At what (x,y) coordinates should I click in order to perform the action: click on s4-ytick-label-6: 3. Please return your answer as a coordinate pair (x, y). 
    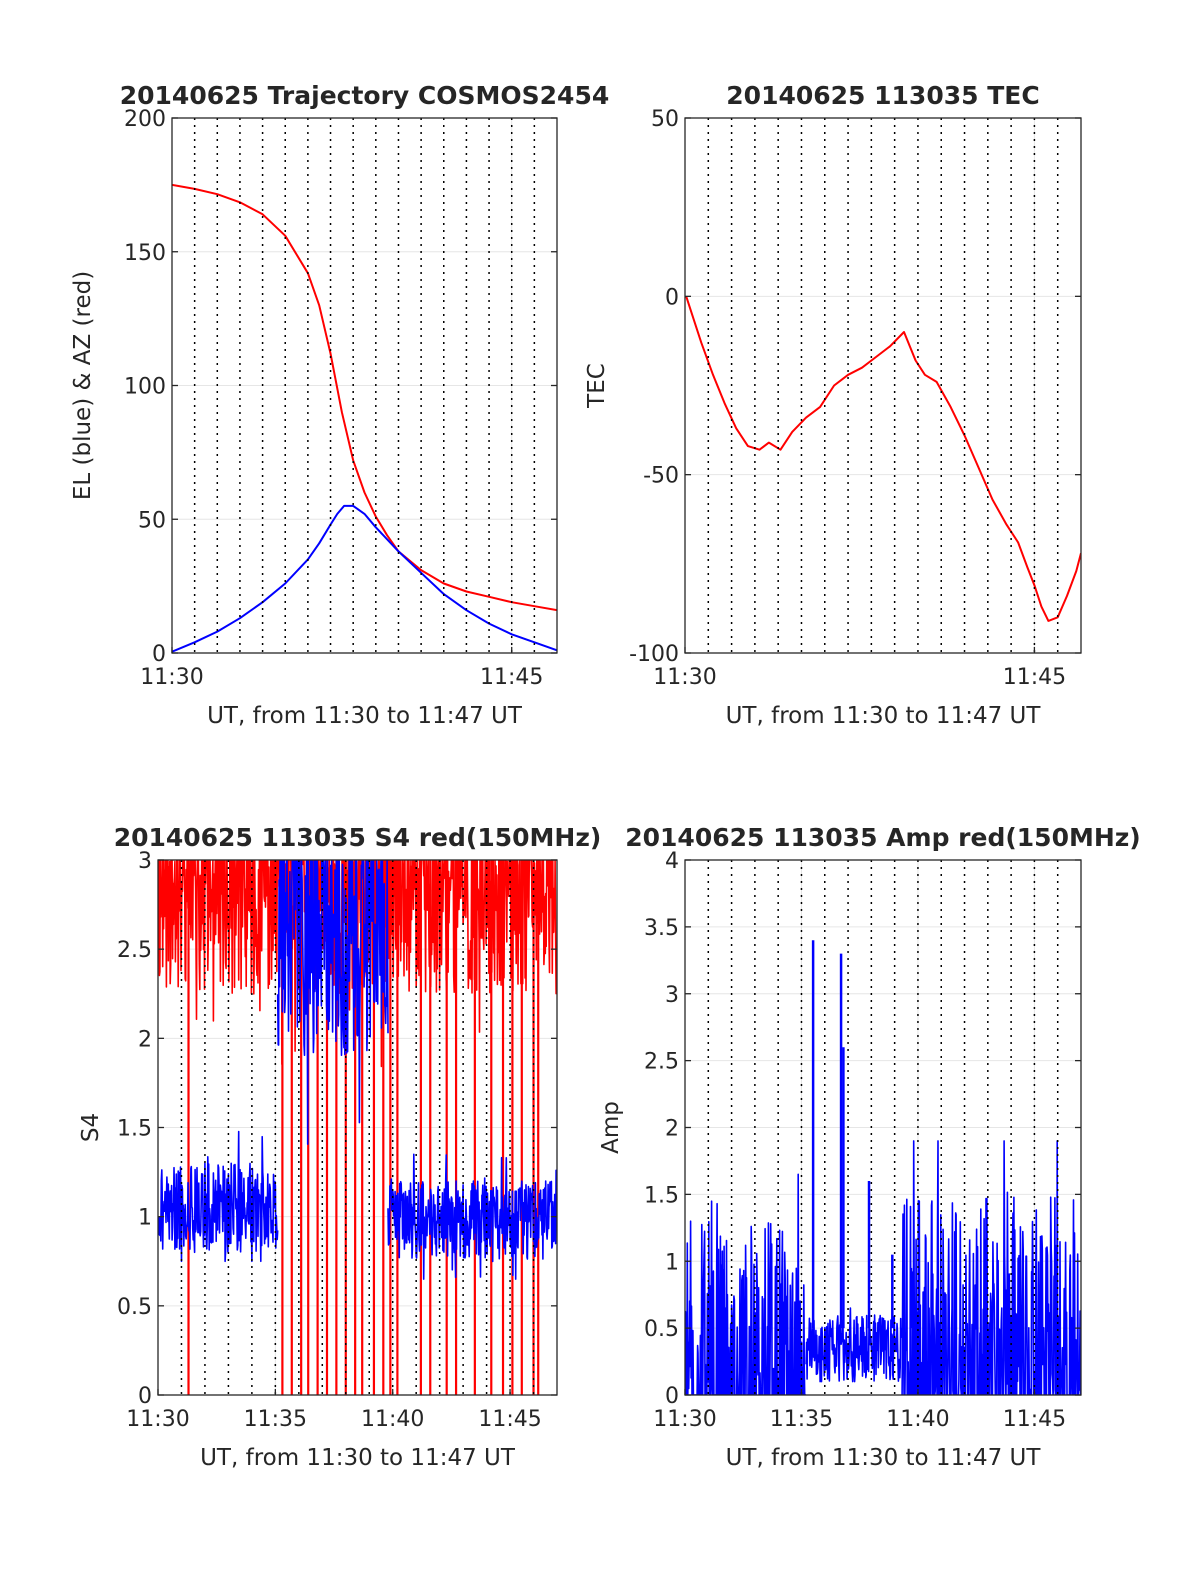
    Looking at the image, I should click on (145, 861).